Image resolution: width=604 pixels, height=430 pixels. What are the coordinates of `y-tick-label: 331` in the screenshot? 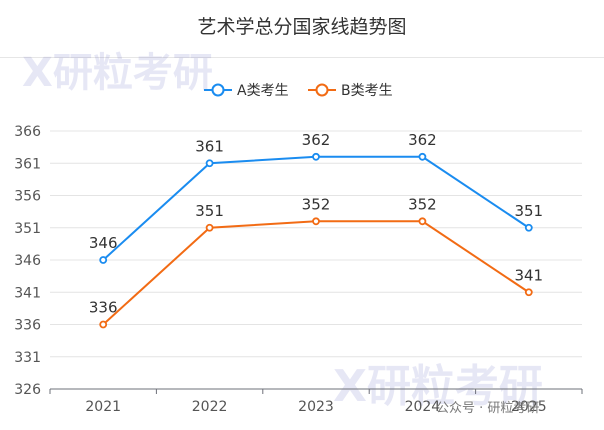 It's located at (27, 358).